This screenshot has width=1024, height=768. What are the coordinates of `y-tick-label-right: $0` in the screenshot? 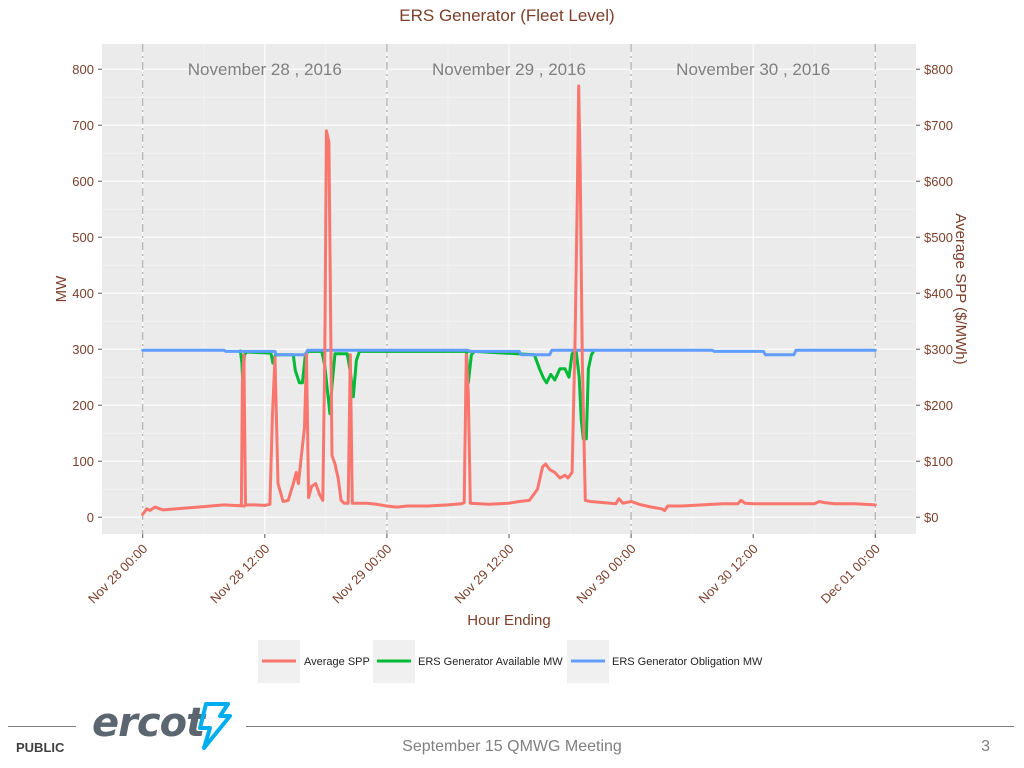 It's located at (931, 517).